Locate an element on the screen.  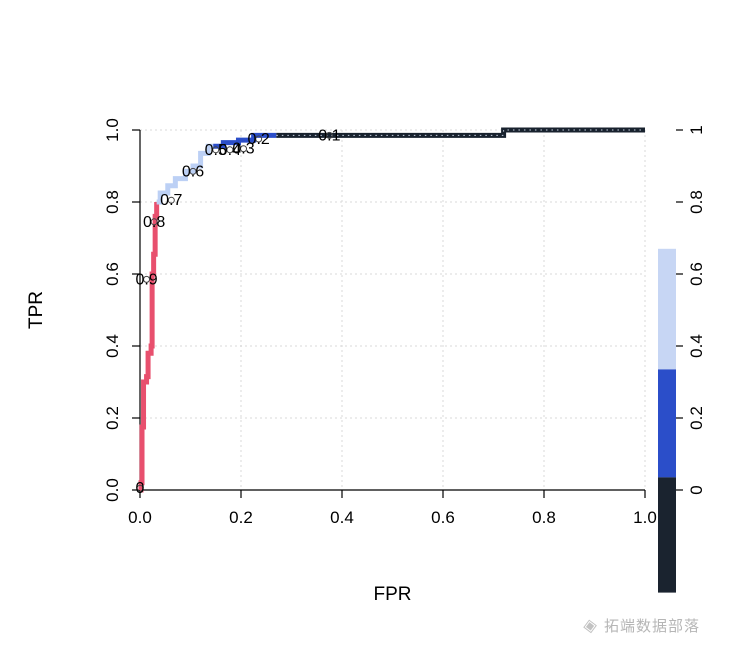
svg-text: TPR is located at coordinates (36, 310).